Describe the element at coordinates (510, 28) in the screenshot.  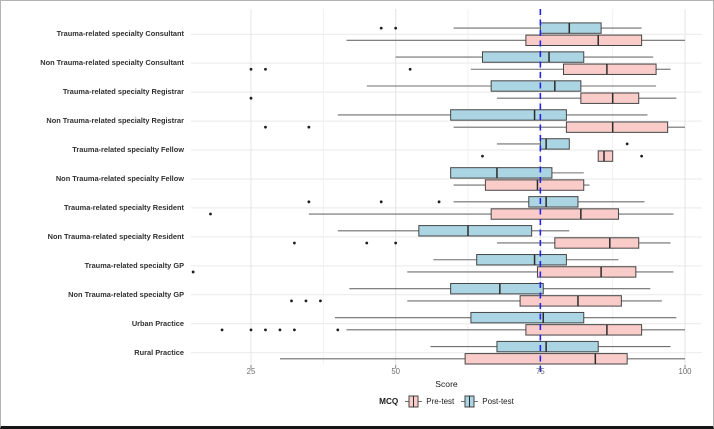
I see `boxplot-post-test-row1` at that location.